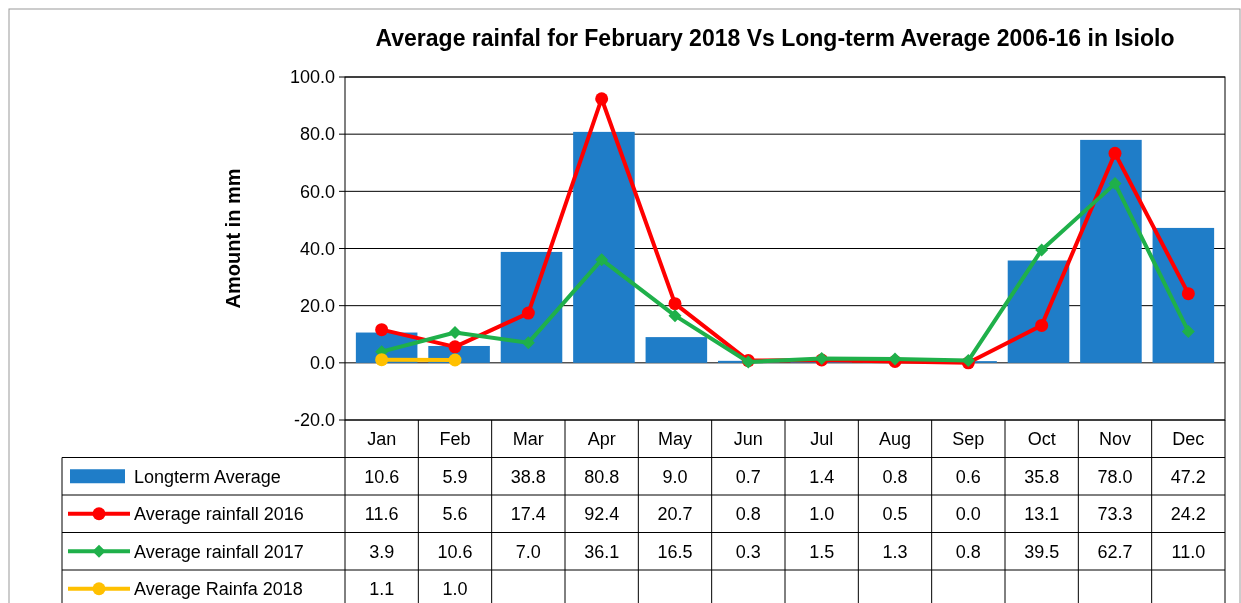  I want to click on x-tick-label: Jan, so click(382, 439).